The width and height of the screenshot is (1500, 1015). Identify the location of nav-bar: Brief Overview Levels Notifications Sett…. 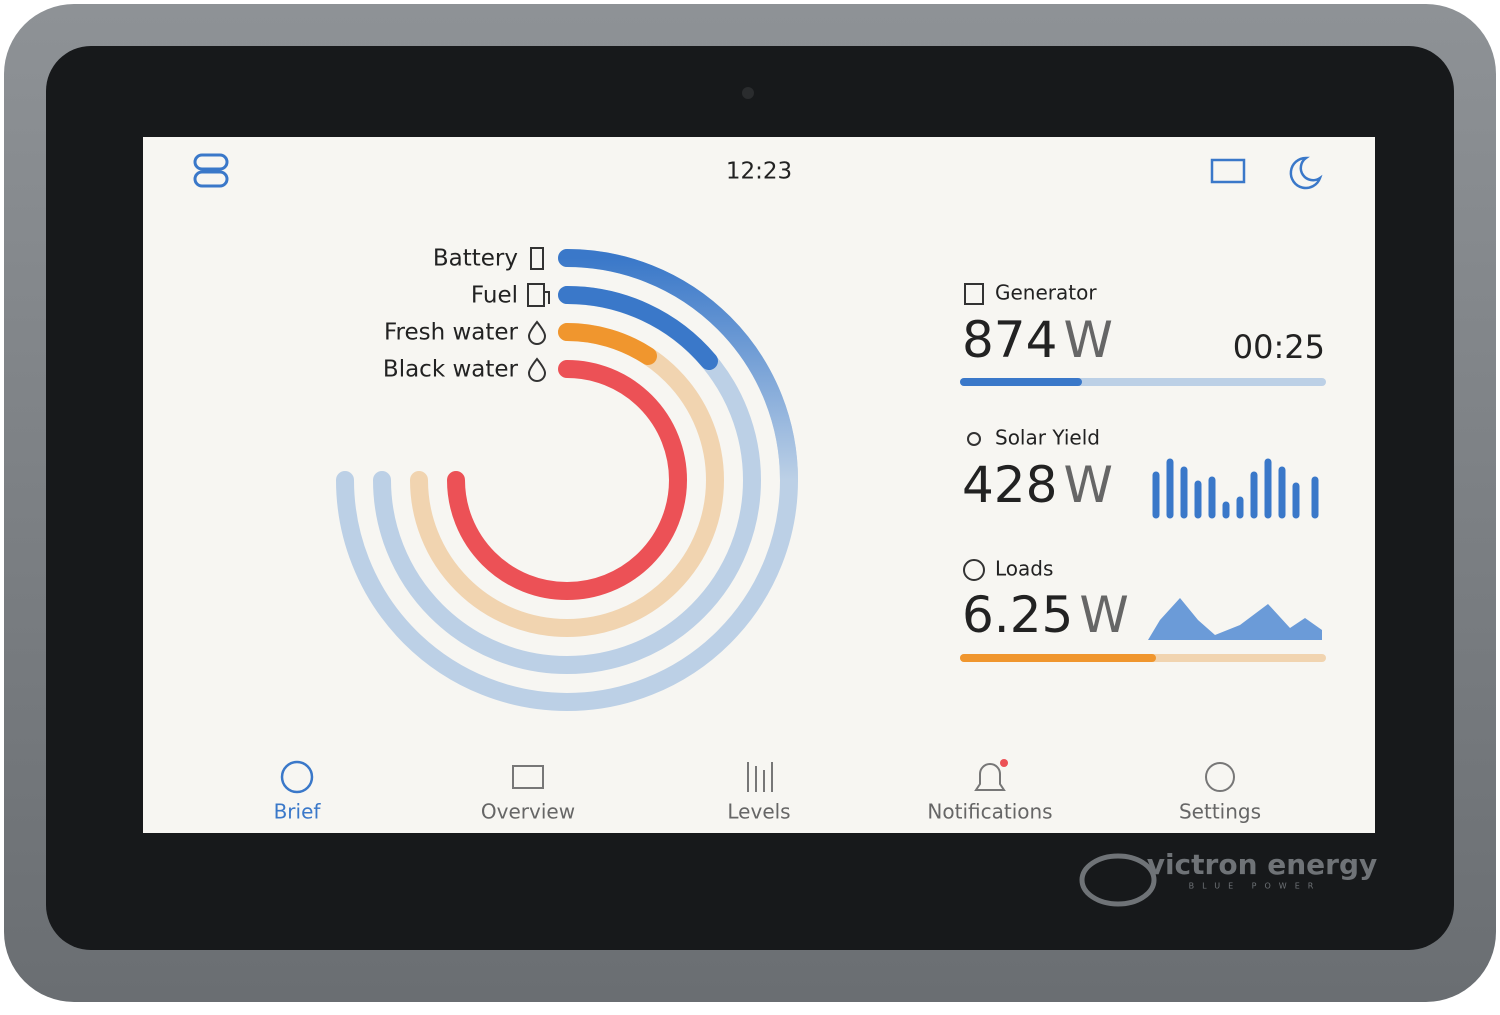
(767, 791).